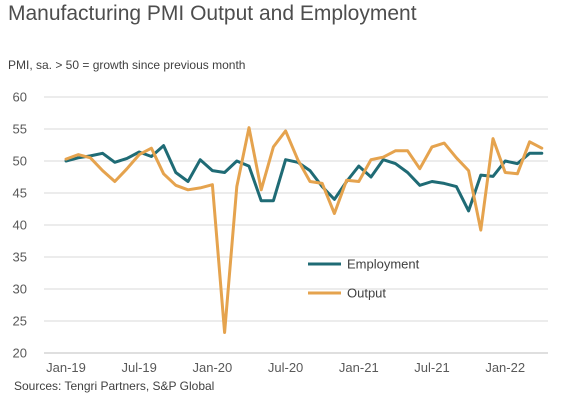  Describe the element at coordinates (114, 386) in the screenshot. I see `source-note: Sources: Tengri Partners, S&P Global` at that location.